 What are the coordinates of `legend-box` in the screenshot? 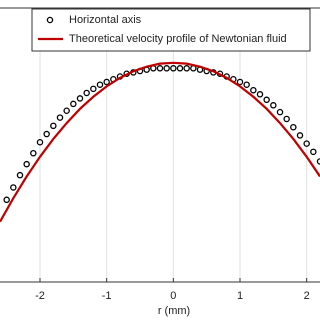 It's located at (171, 30).